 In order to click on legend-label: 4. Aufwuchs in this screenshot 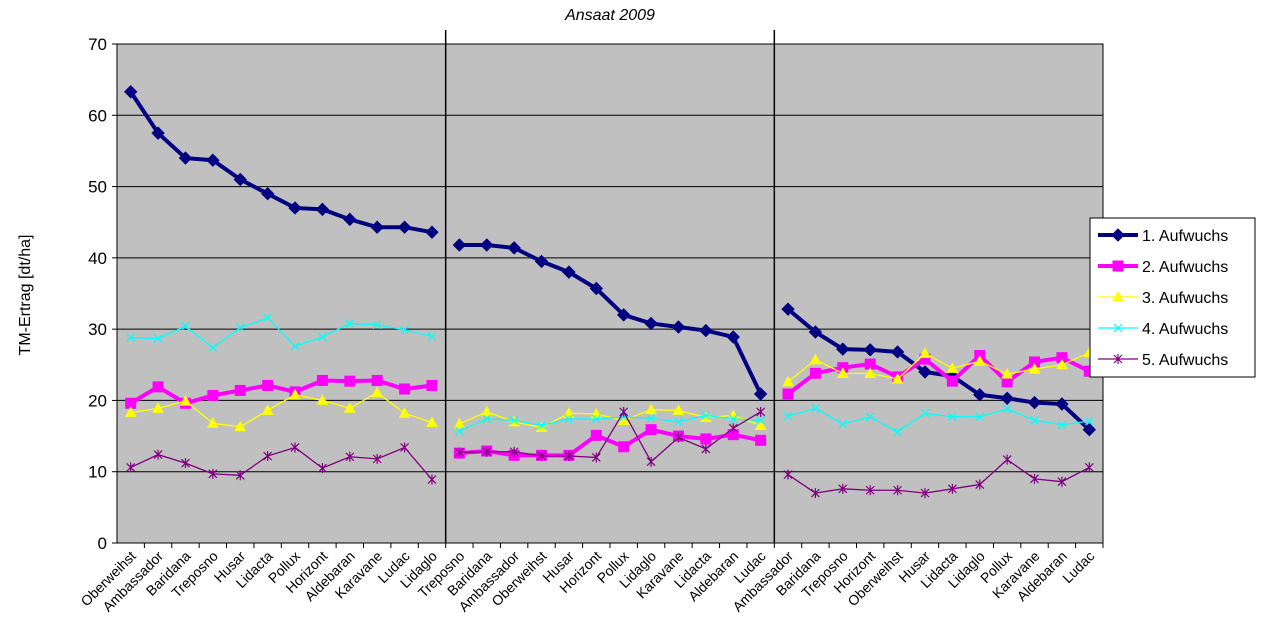, I will do `click(1185, 329)`.